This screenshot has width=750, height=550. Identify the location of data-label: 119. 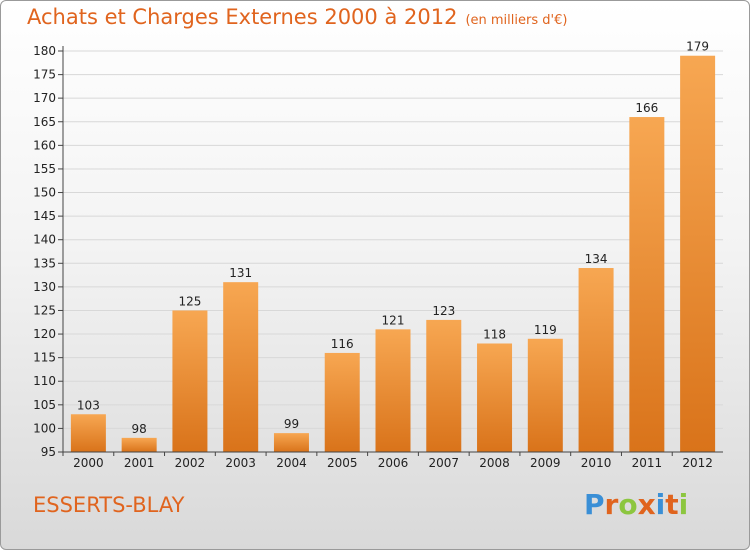
(545, 330).